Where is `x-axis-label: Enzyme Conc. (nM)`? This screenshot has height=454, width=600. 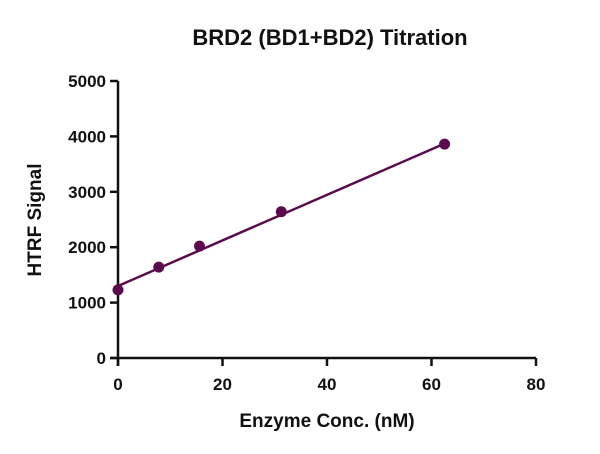 x-axis-label: Enzyme Conc. (nM) is located at coordinates (326, 421).